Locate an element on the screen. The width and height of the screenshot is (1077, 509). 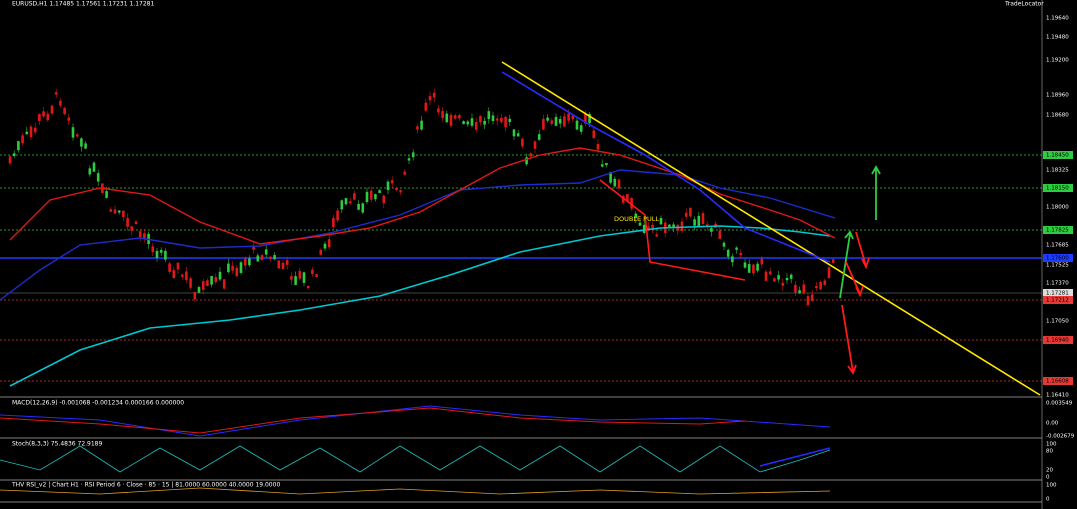
macd-scale: 0.003549 is located at coordinates (1059, 404).